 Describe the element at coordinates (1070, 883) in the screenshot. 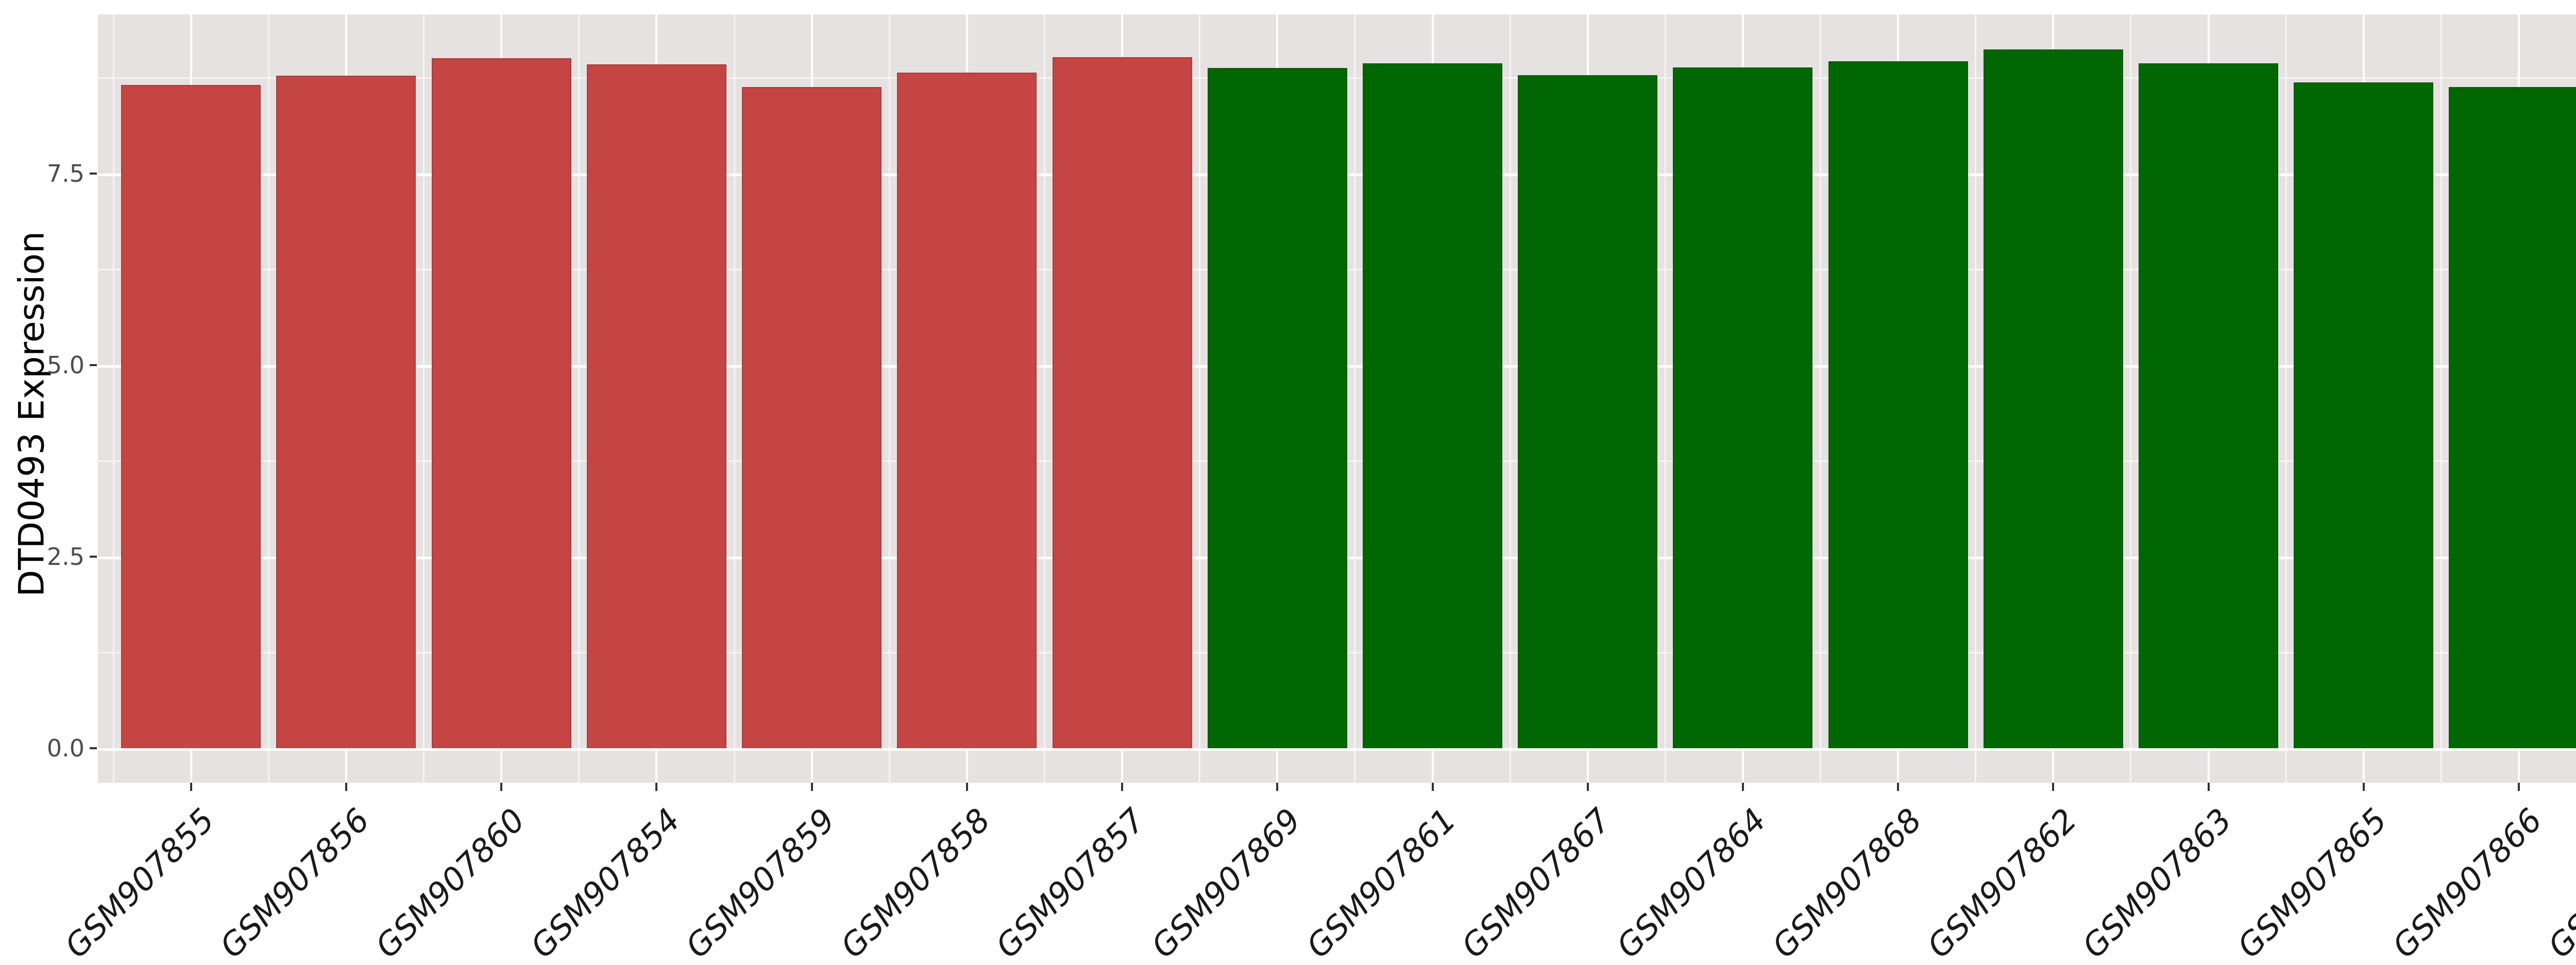

I see `x-tick-label-GSM907857: GSM907857` at that location.